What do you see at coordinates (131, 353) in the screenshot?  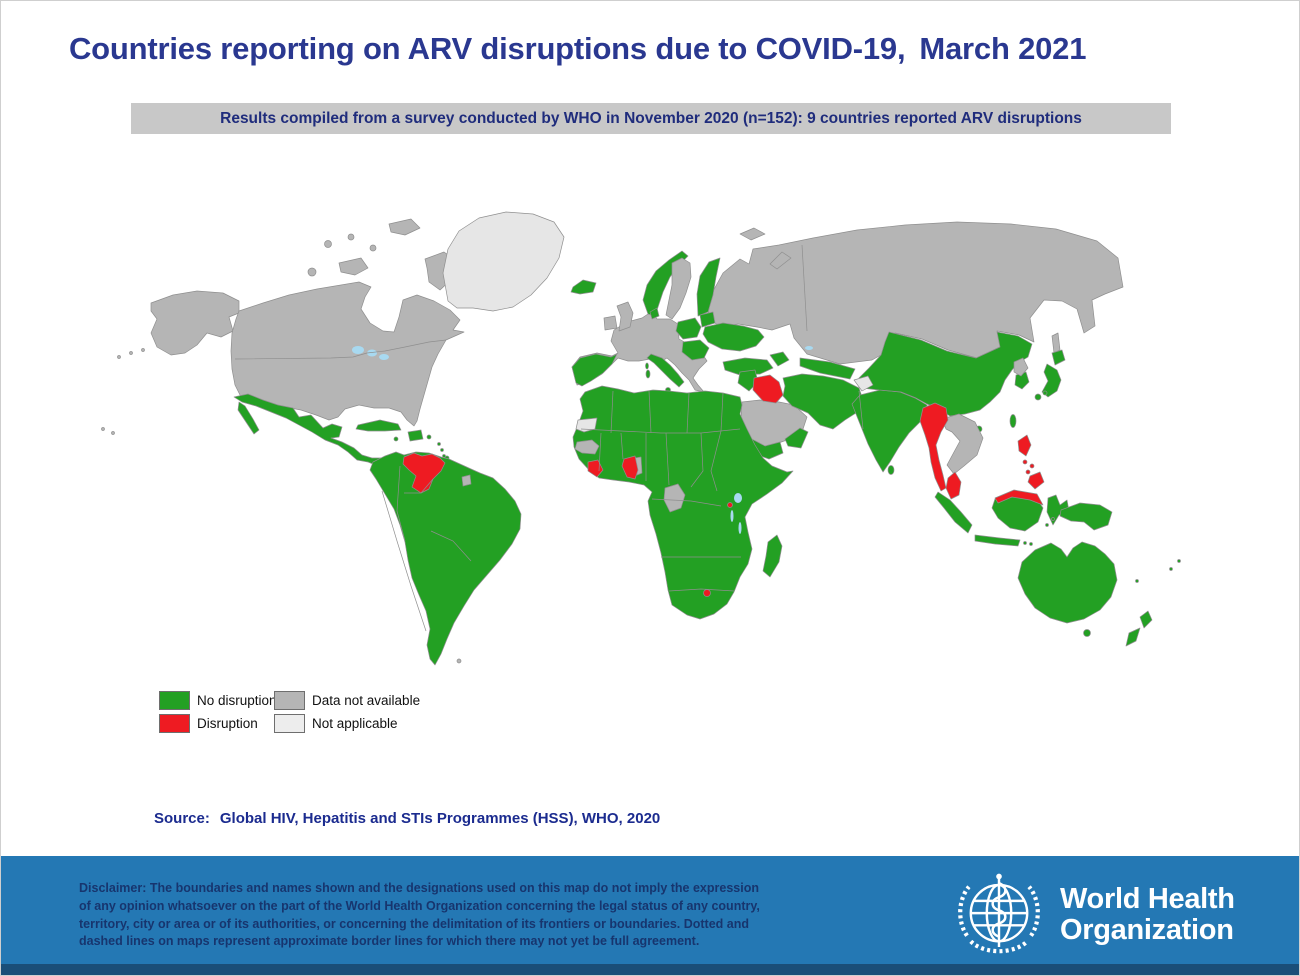 I see `region-aleutians` at bounding box center [131, 353].